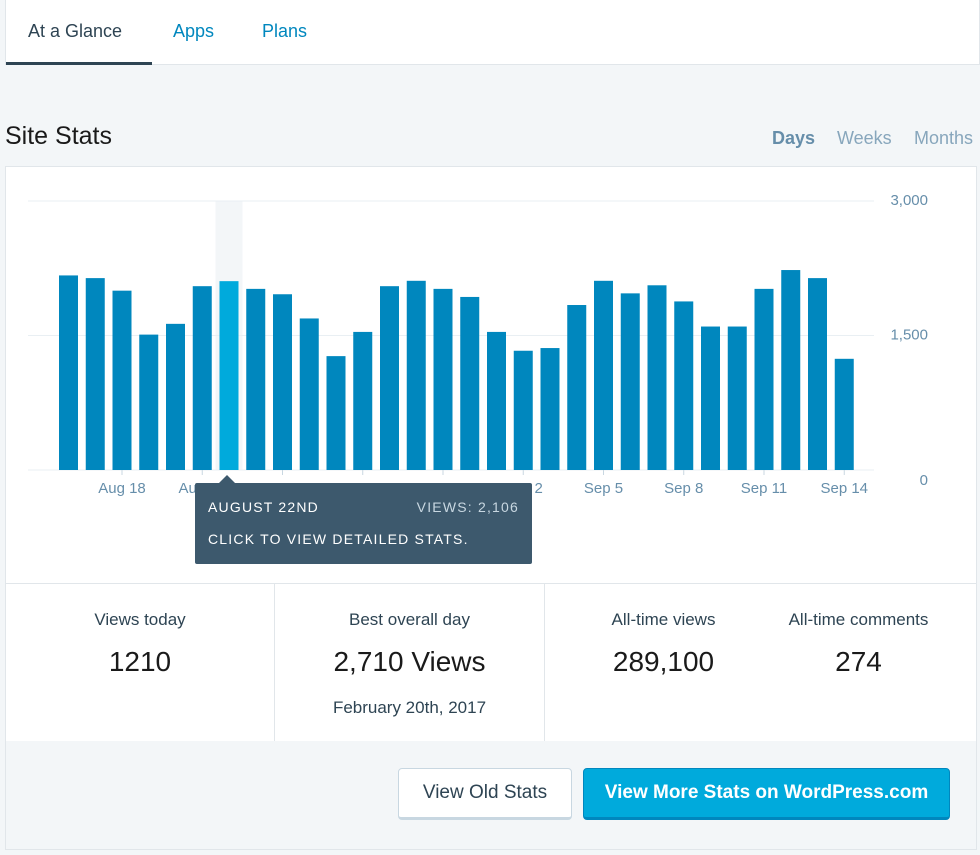  What do you see at coordinates (58, 136) in the screenshot?
I see `section-title: Site Stats` at bounding box center [58, 136].